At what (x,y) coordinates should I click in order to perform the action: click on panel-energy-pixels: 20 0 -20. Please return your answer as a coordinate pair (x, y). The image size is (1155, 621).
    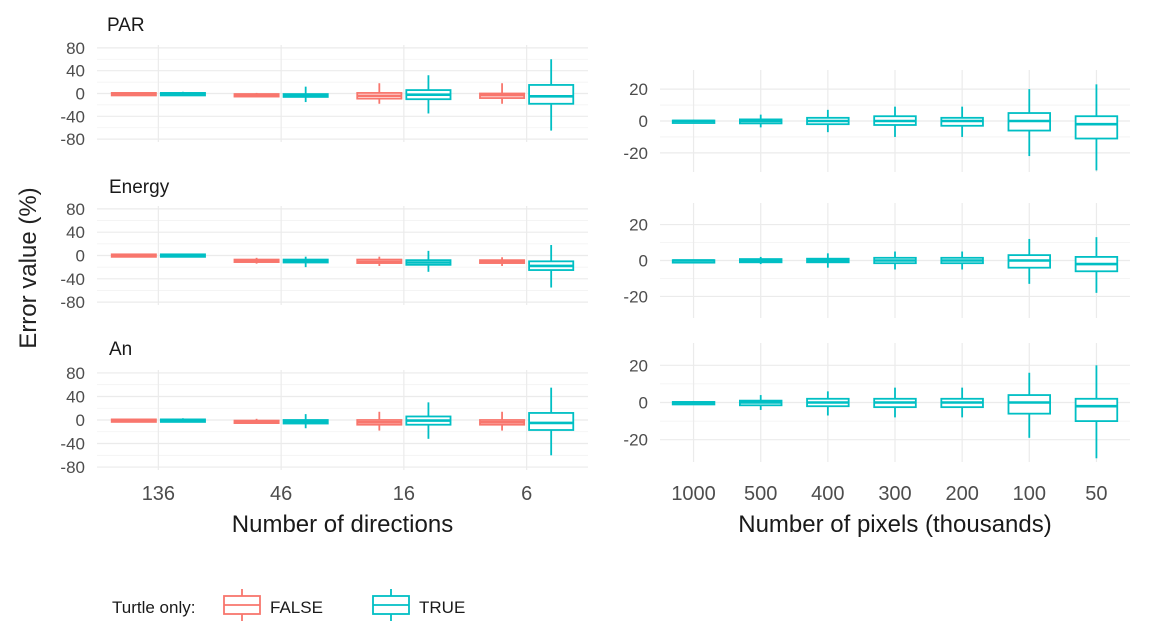
    Looking at the image, I should click on (876, 260).